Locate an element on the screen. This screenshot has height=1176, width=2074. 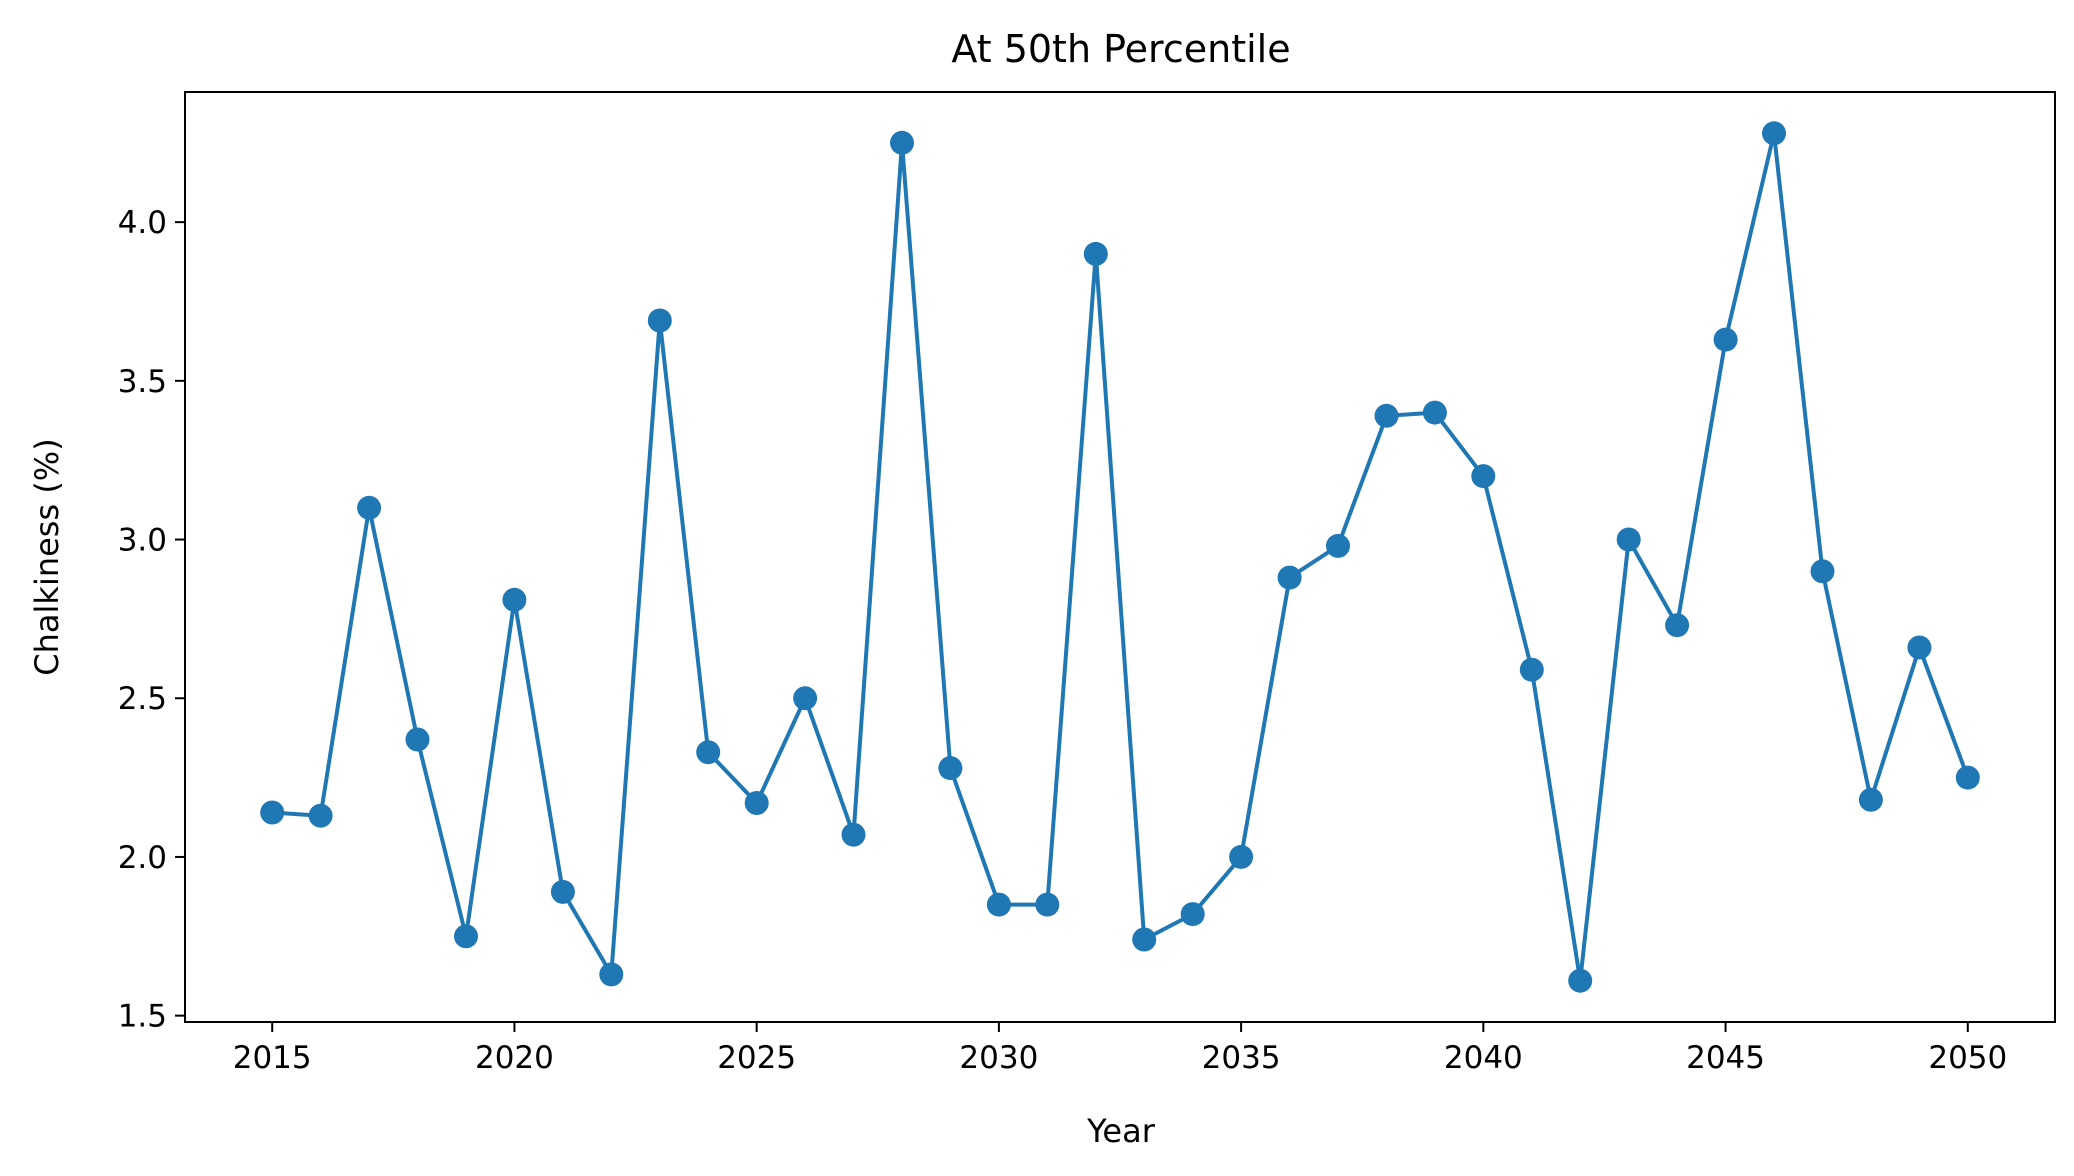
x-tick-label: 2030 is located at coordinates (998, 1058).